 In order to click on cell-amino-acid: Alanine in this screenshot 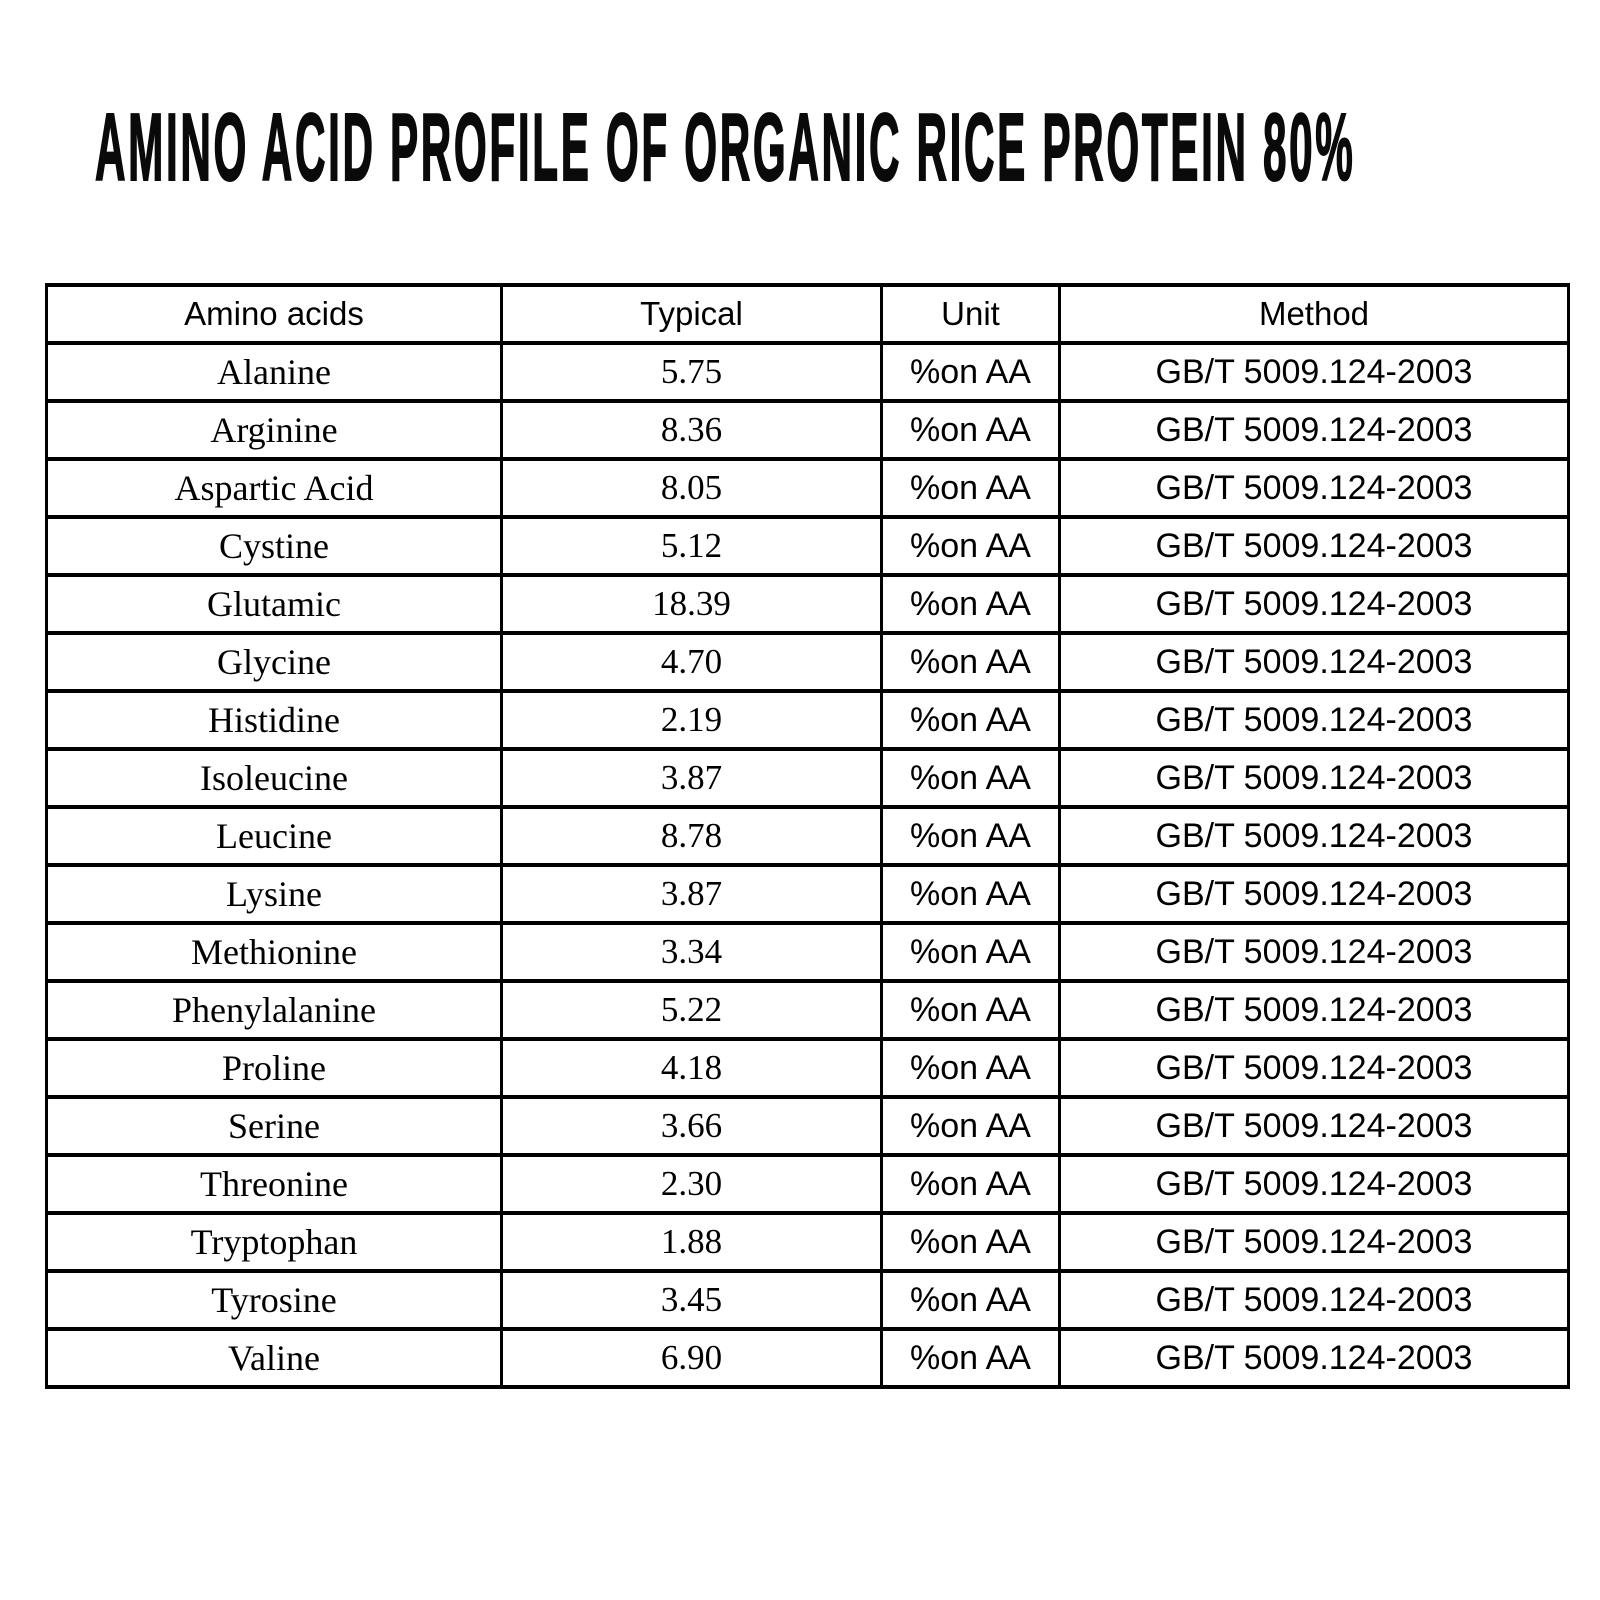, I will do `click(274, 372)`.